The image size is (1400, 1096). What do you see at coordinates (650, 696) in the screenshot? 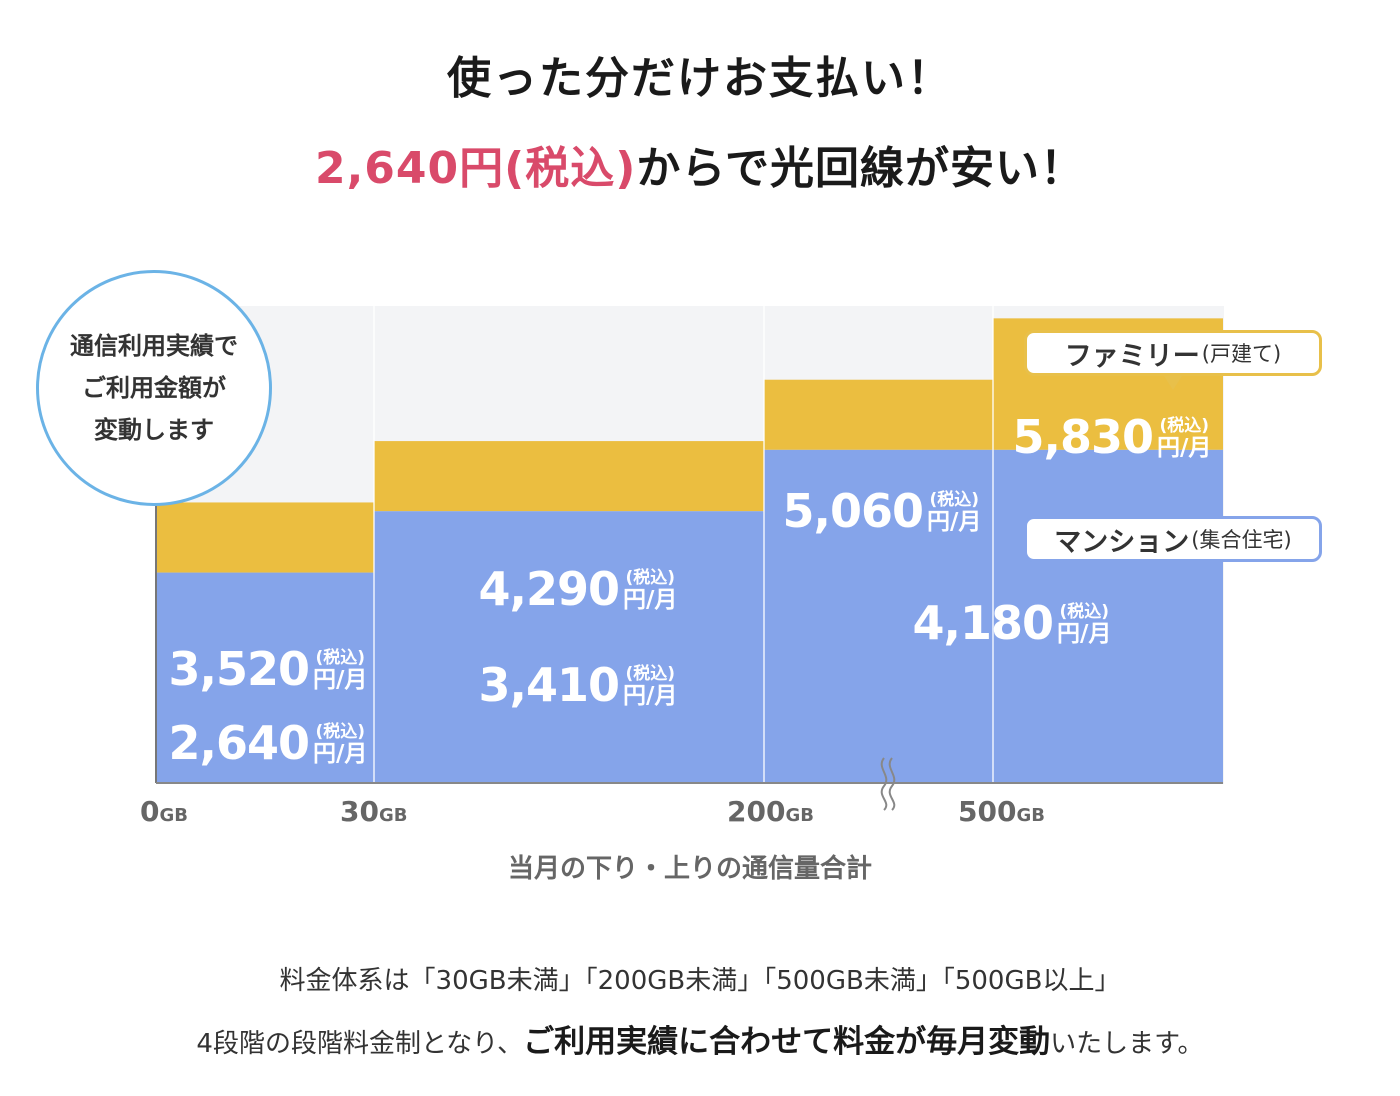
I see `price-label-mansion-1-unit: 円/月` at bounding box center [650, 696].